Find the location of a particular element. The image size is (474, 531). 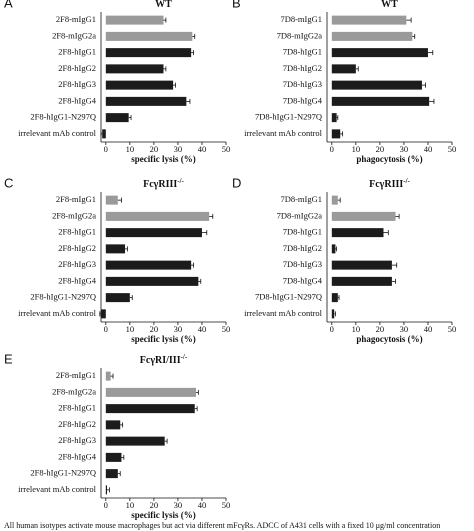

title-text: FcγRIII is located at coordinates (160, 184).